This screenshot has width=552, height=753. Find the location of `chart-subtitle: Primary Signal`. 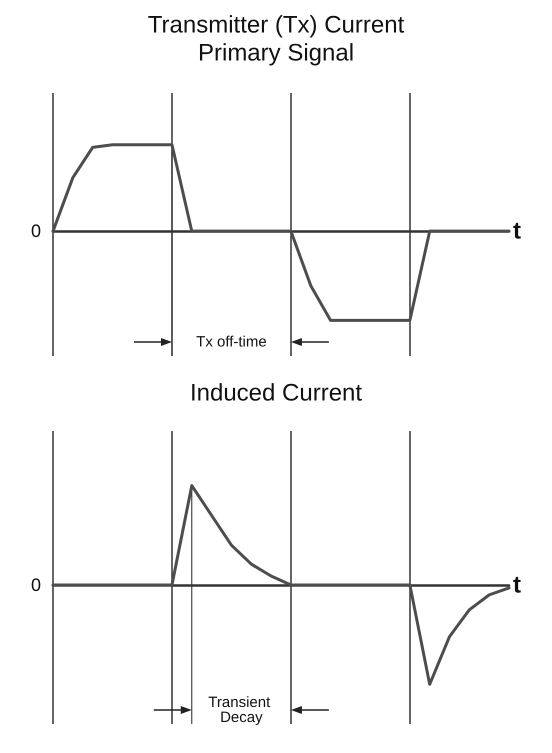

chart-subtitle: Primary Signal is located at coordinates (276, 53).